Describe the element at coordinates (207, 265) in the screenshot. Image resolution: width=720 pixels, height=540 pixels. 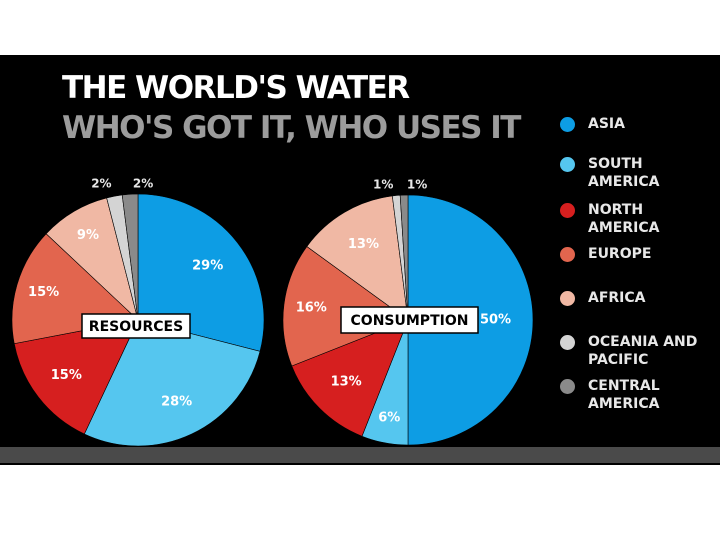
I see `data-label: 29%` at that location.